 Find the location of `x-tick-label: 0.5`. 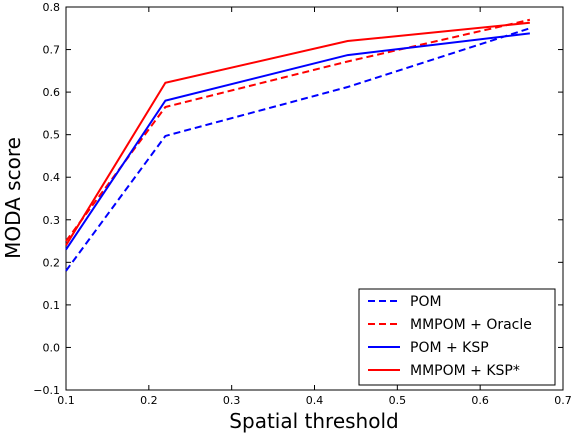

x-tick-label: 0.5 is located at coordinates (398, 400).